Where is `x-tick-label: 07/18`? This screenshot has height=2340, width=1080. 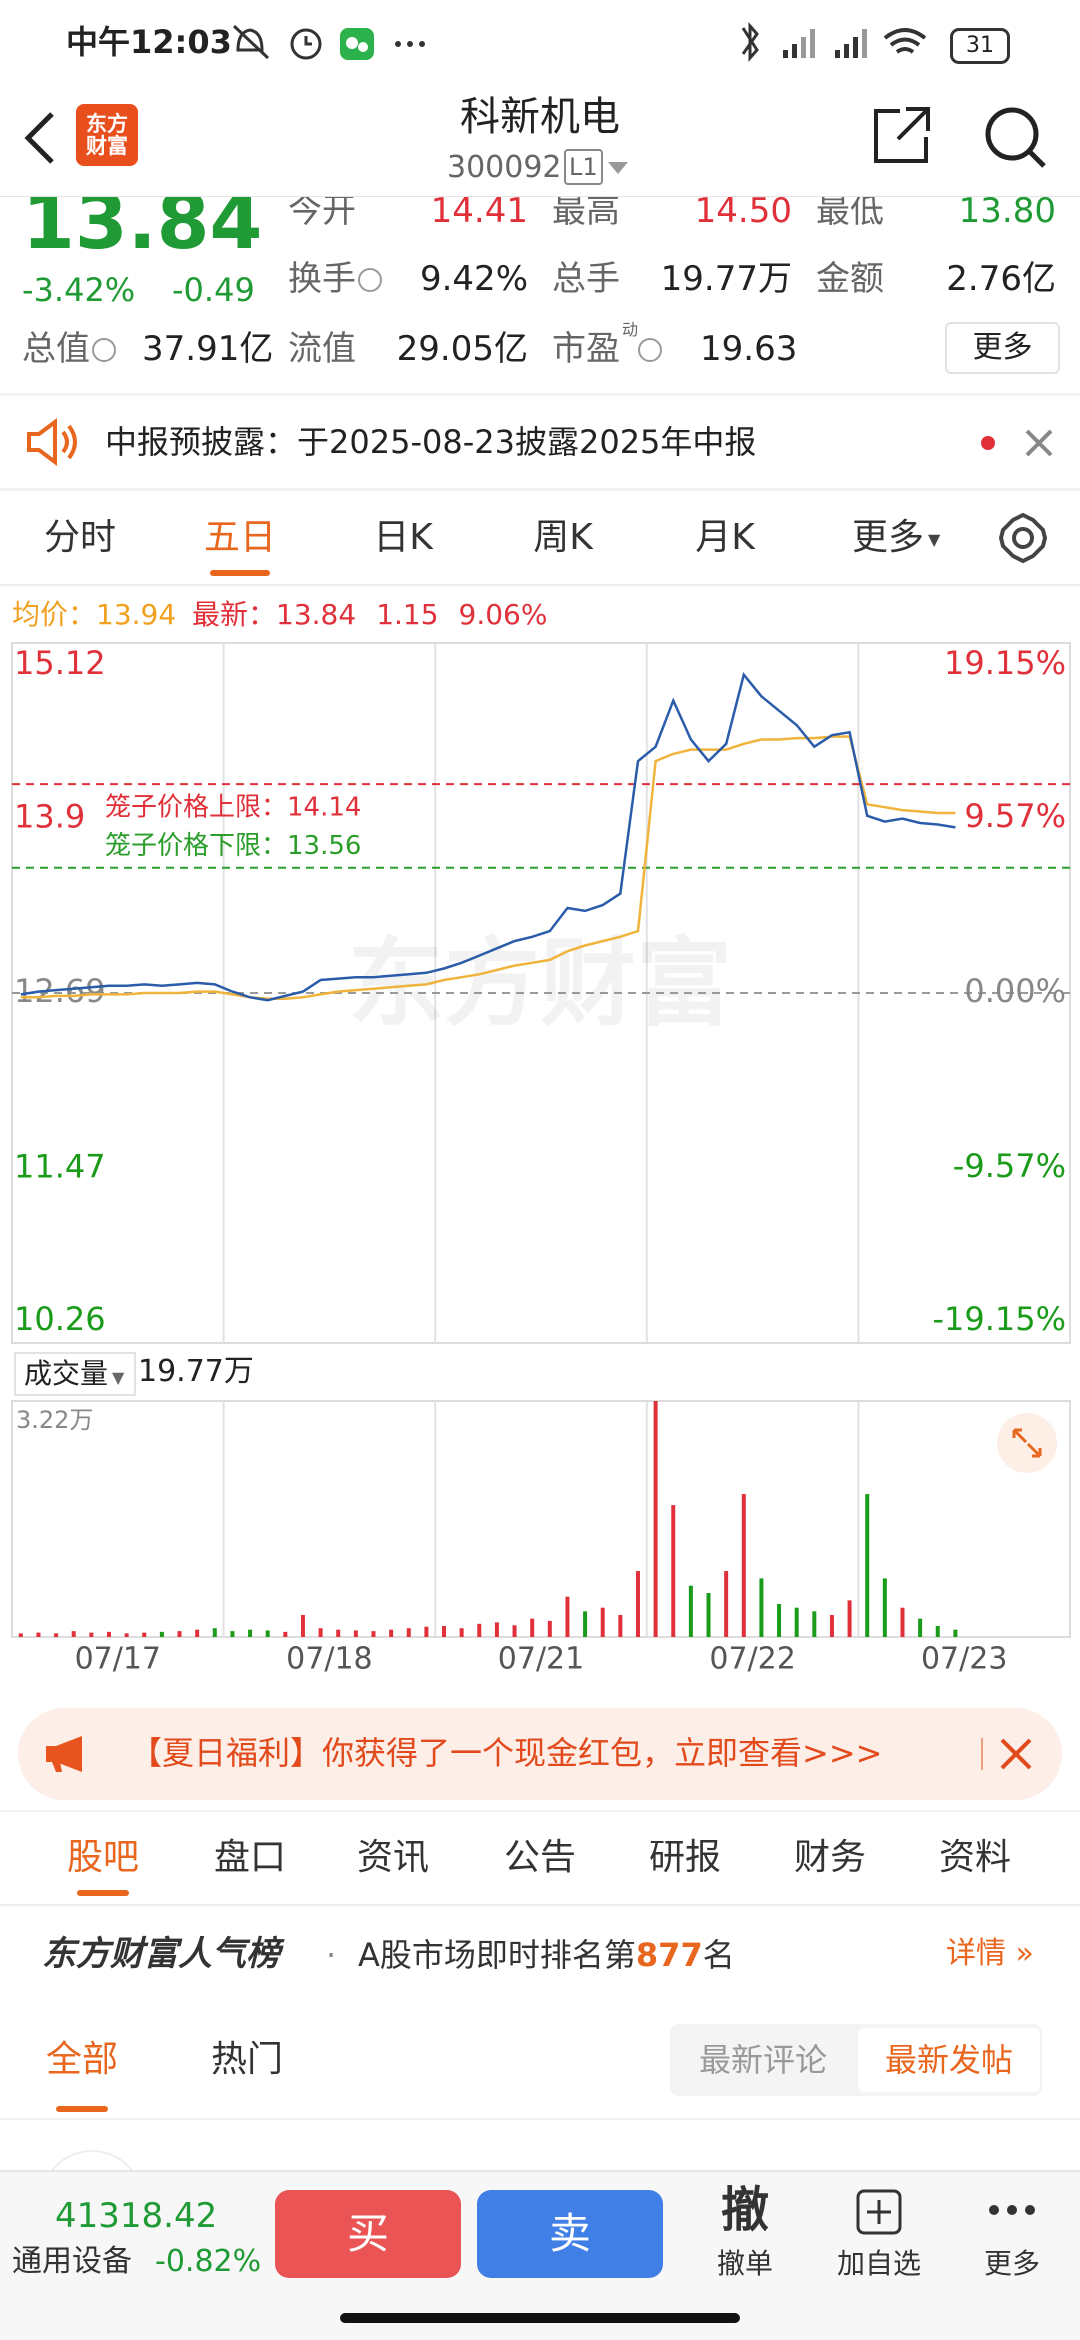 x-tick-label: 07/18 is located at coordinates (329, 1659).